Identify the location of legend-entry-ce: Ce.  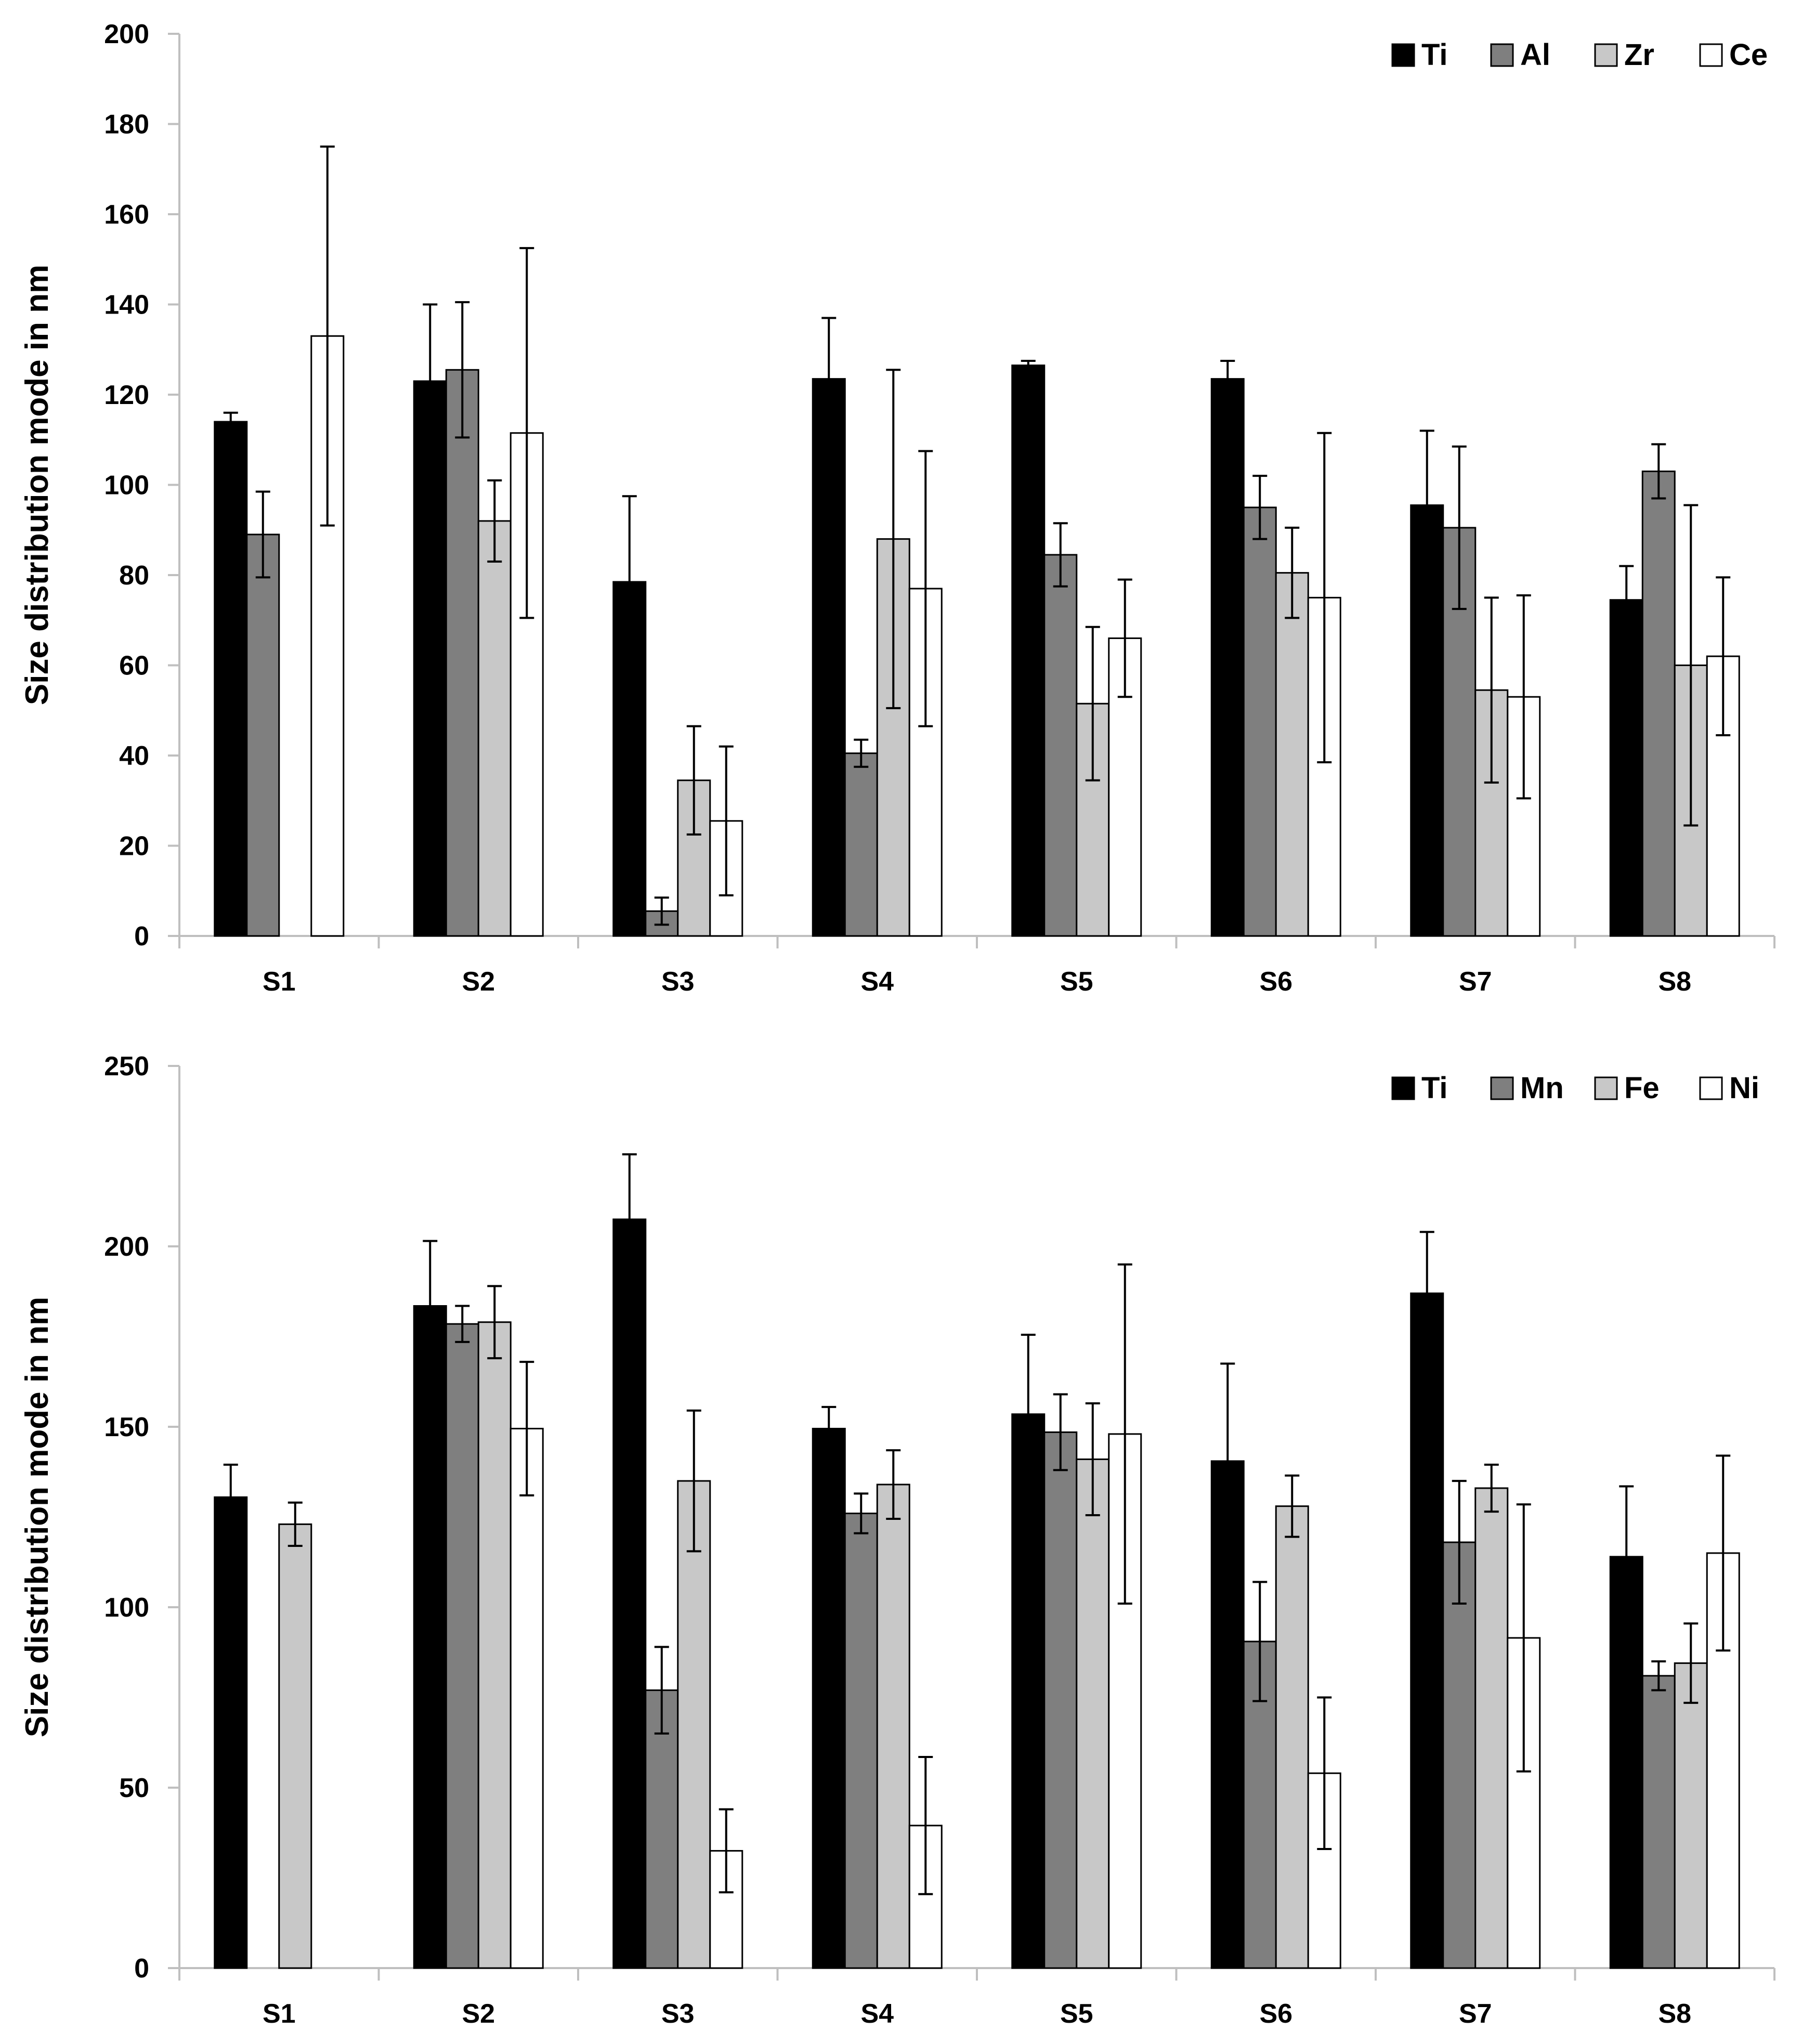
(1733, 55).